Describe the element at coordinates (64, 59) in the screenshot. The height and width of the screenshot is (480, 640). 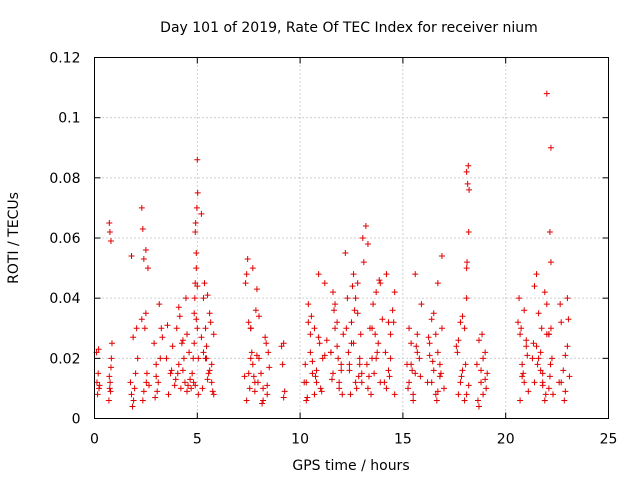
I see `y-tick-label: 0.12` at that location.